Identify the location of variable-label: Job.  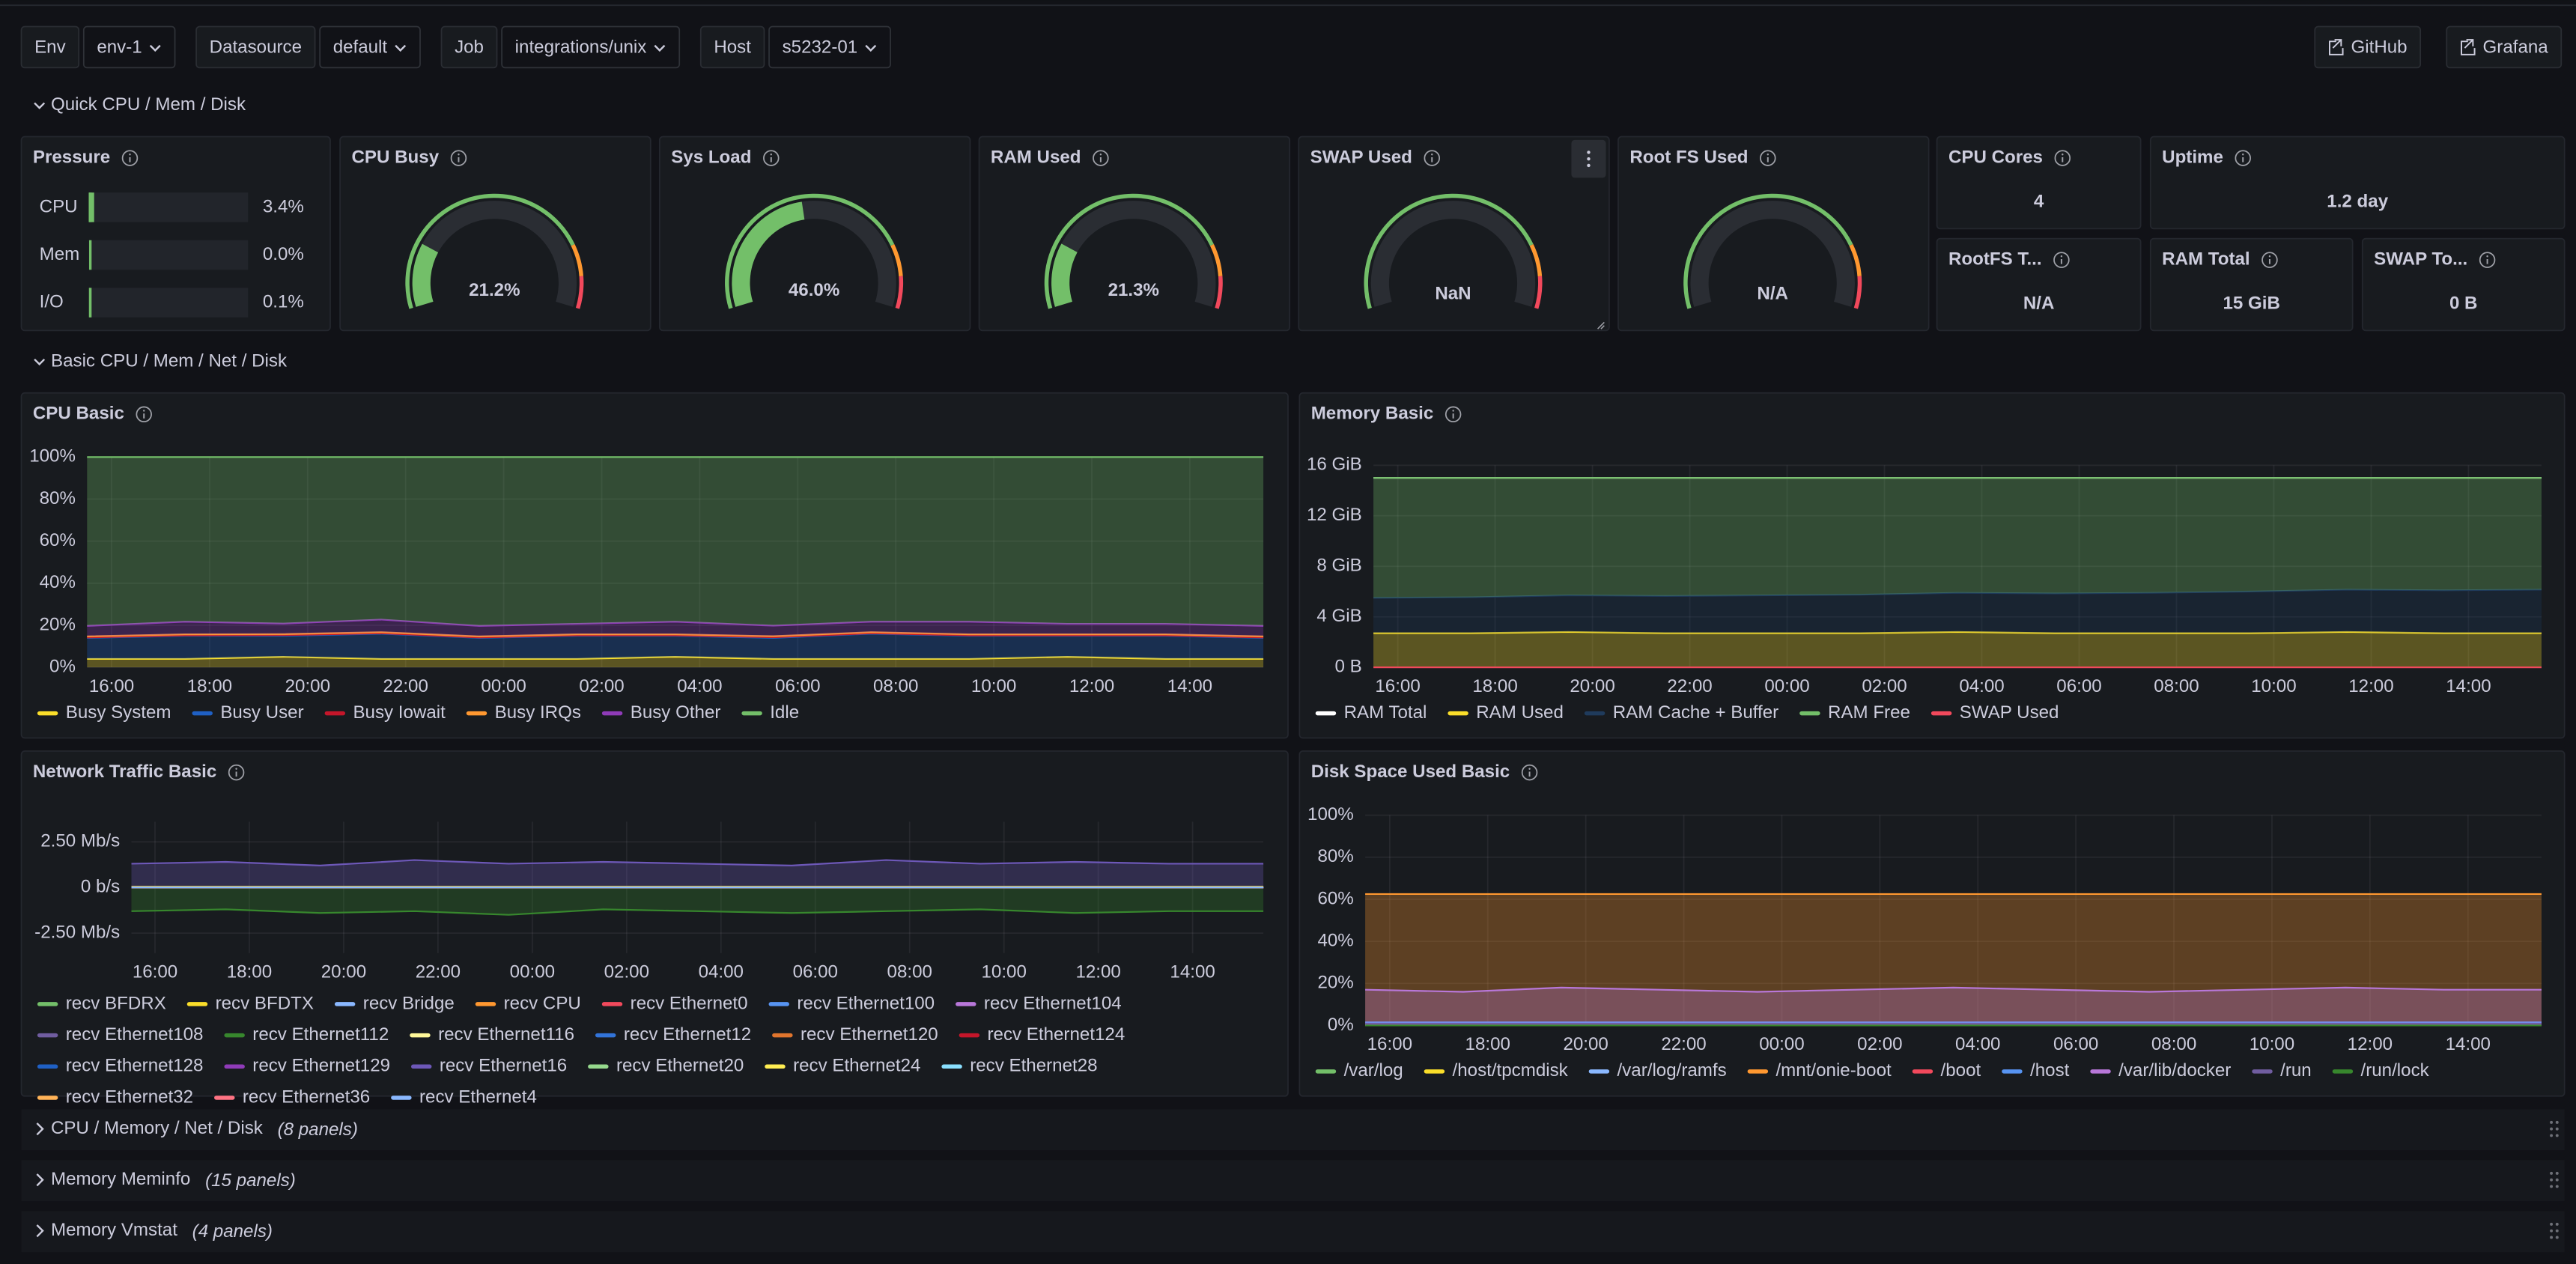
(469, 47).